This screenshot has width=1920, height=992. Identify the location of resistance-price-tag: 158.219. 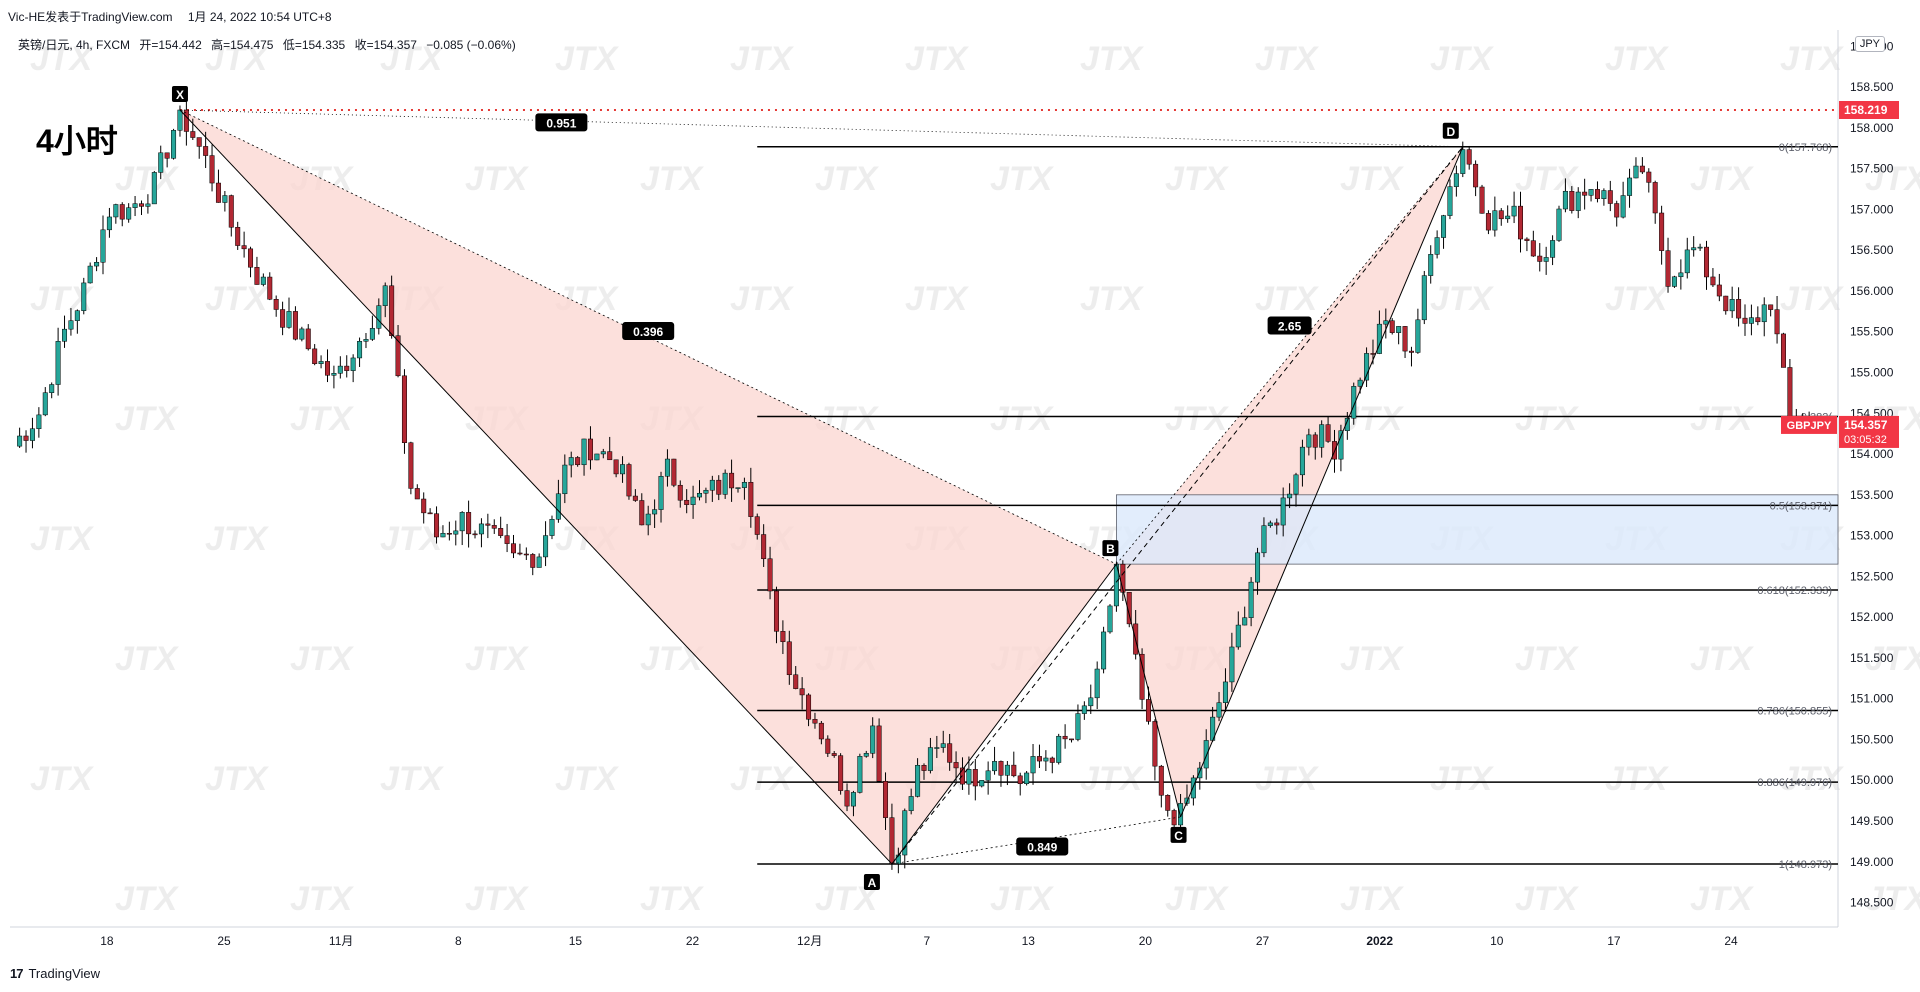
(1866, 110).